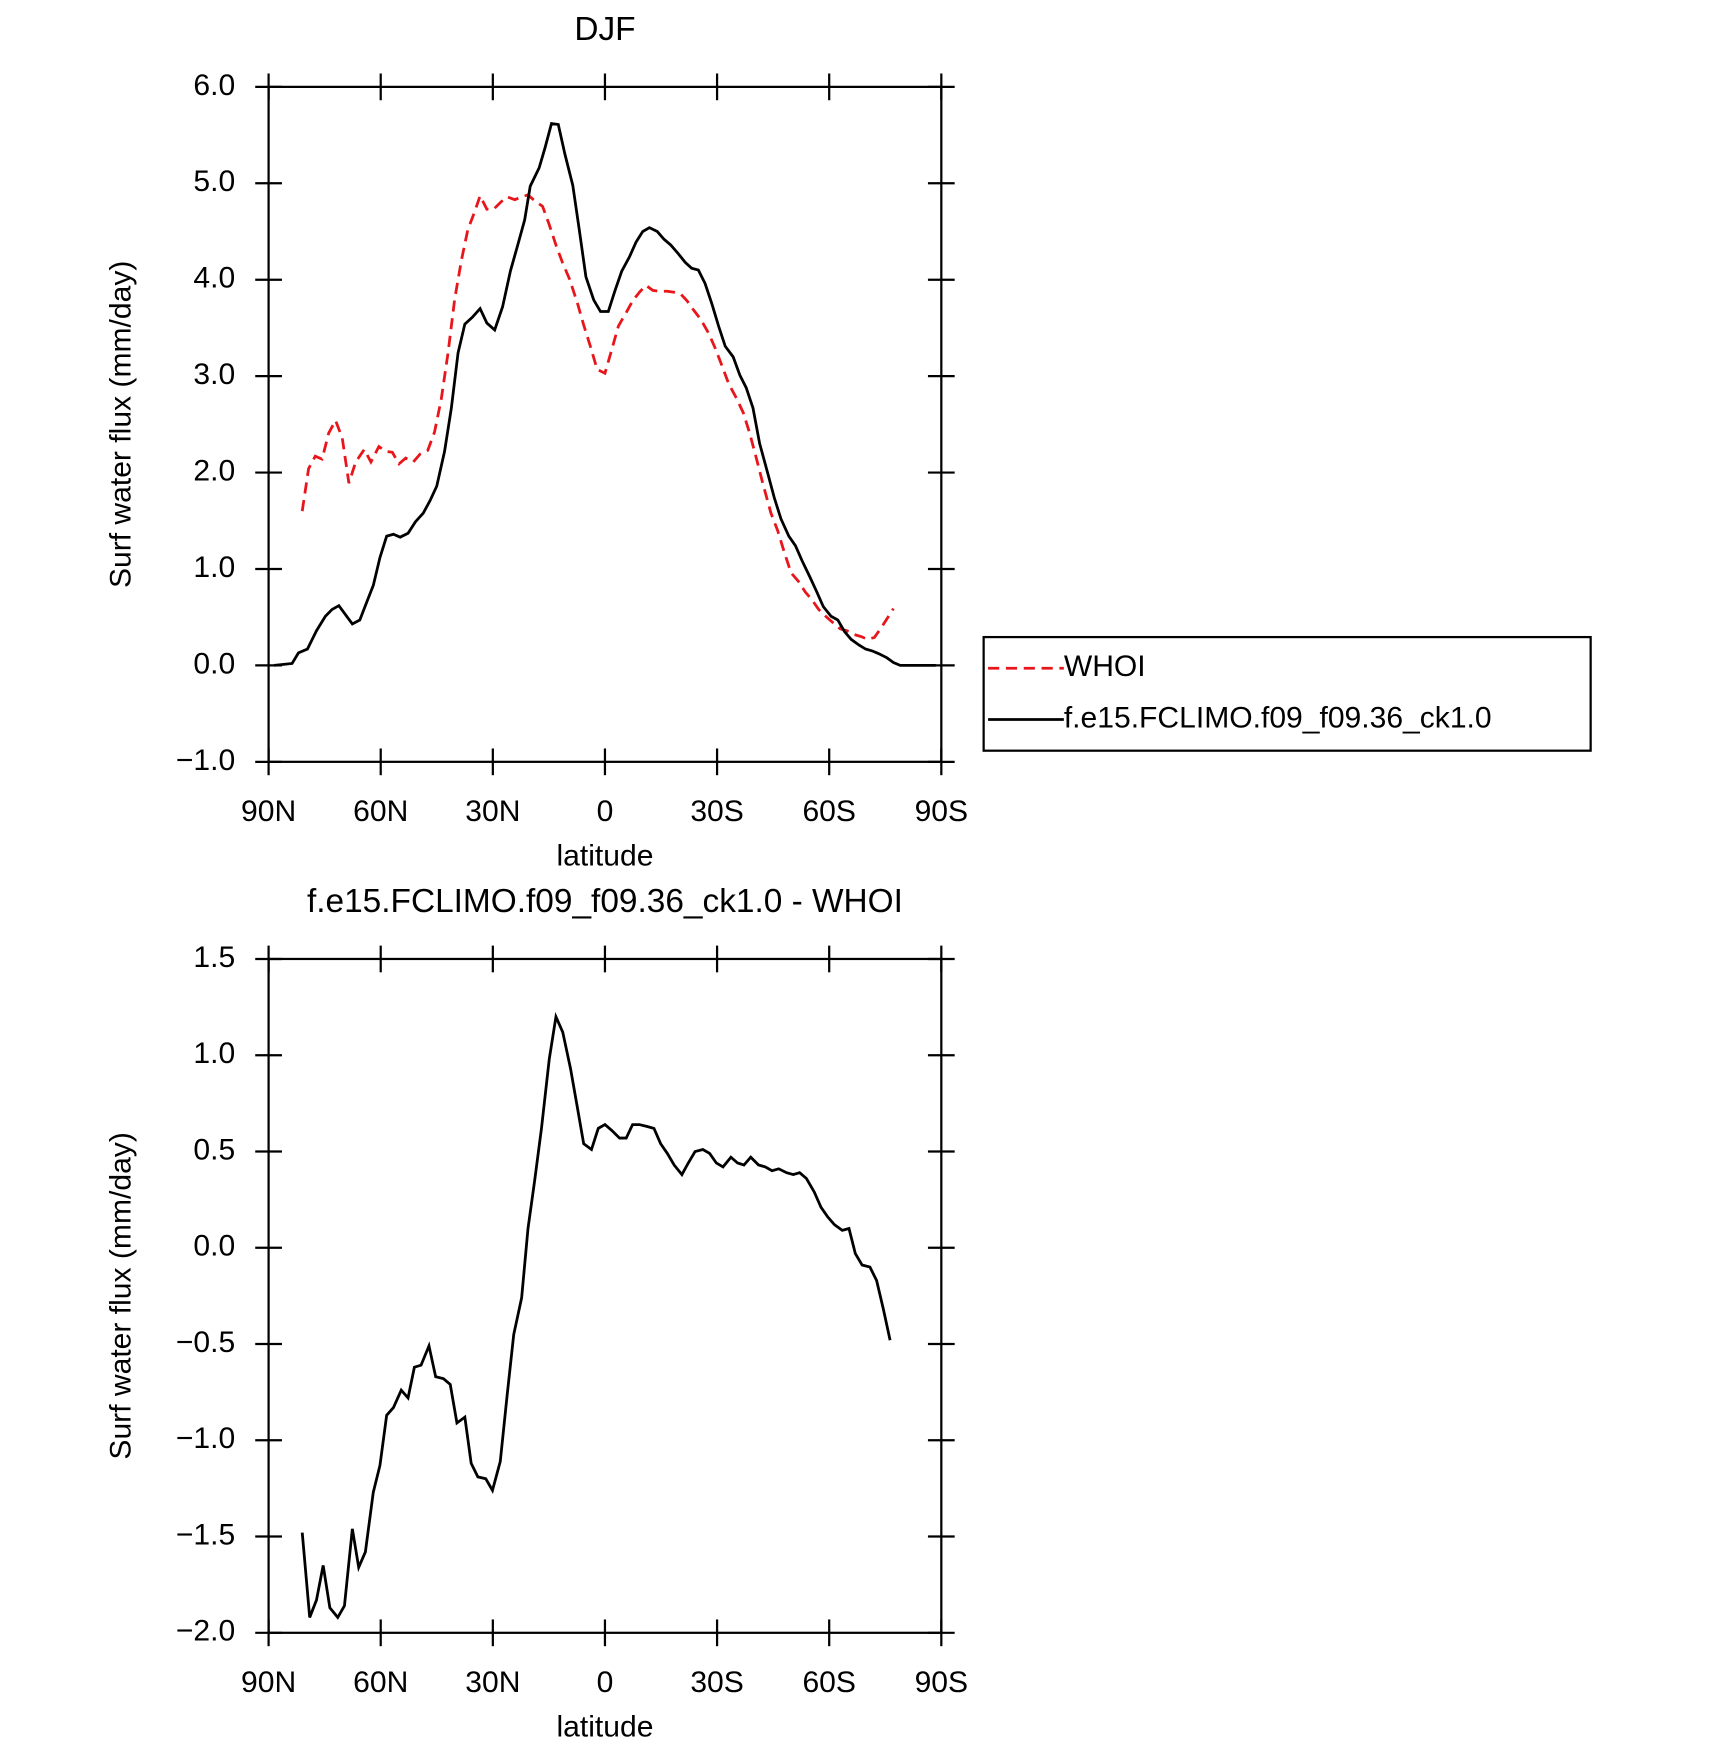 This screenshot has height=1762, width=1710. I want to click on y-tick-label: −2.0, so click(205, 1631).